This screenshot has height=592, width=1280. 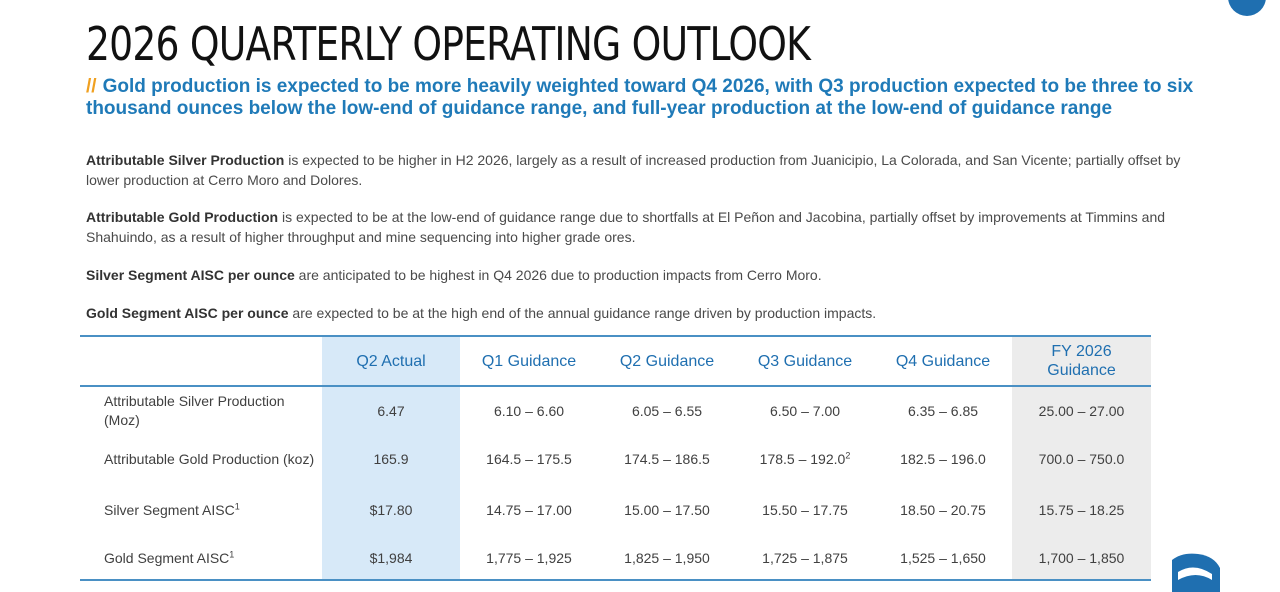 I want to click on cell-value: 178.5 – 192.0, so click(x=802, y=459).